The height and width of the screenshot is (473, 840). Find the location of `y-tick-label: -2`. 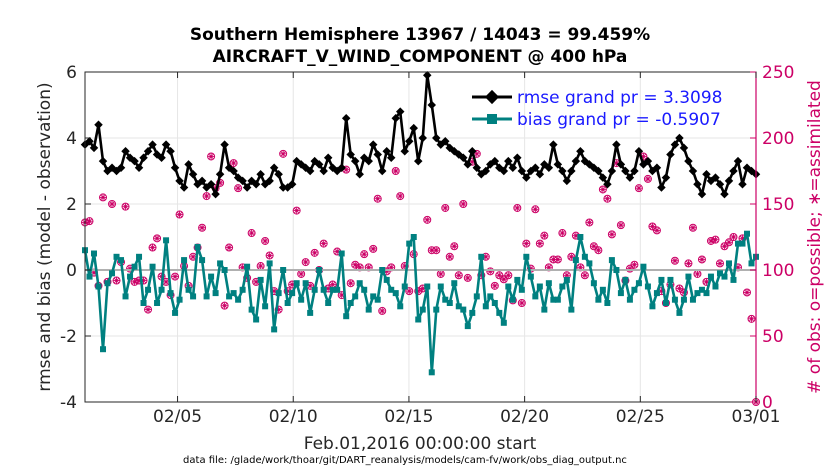

y-tick-label: -2 is located at coordinates (68, 337).